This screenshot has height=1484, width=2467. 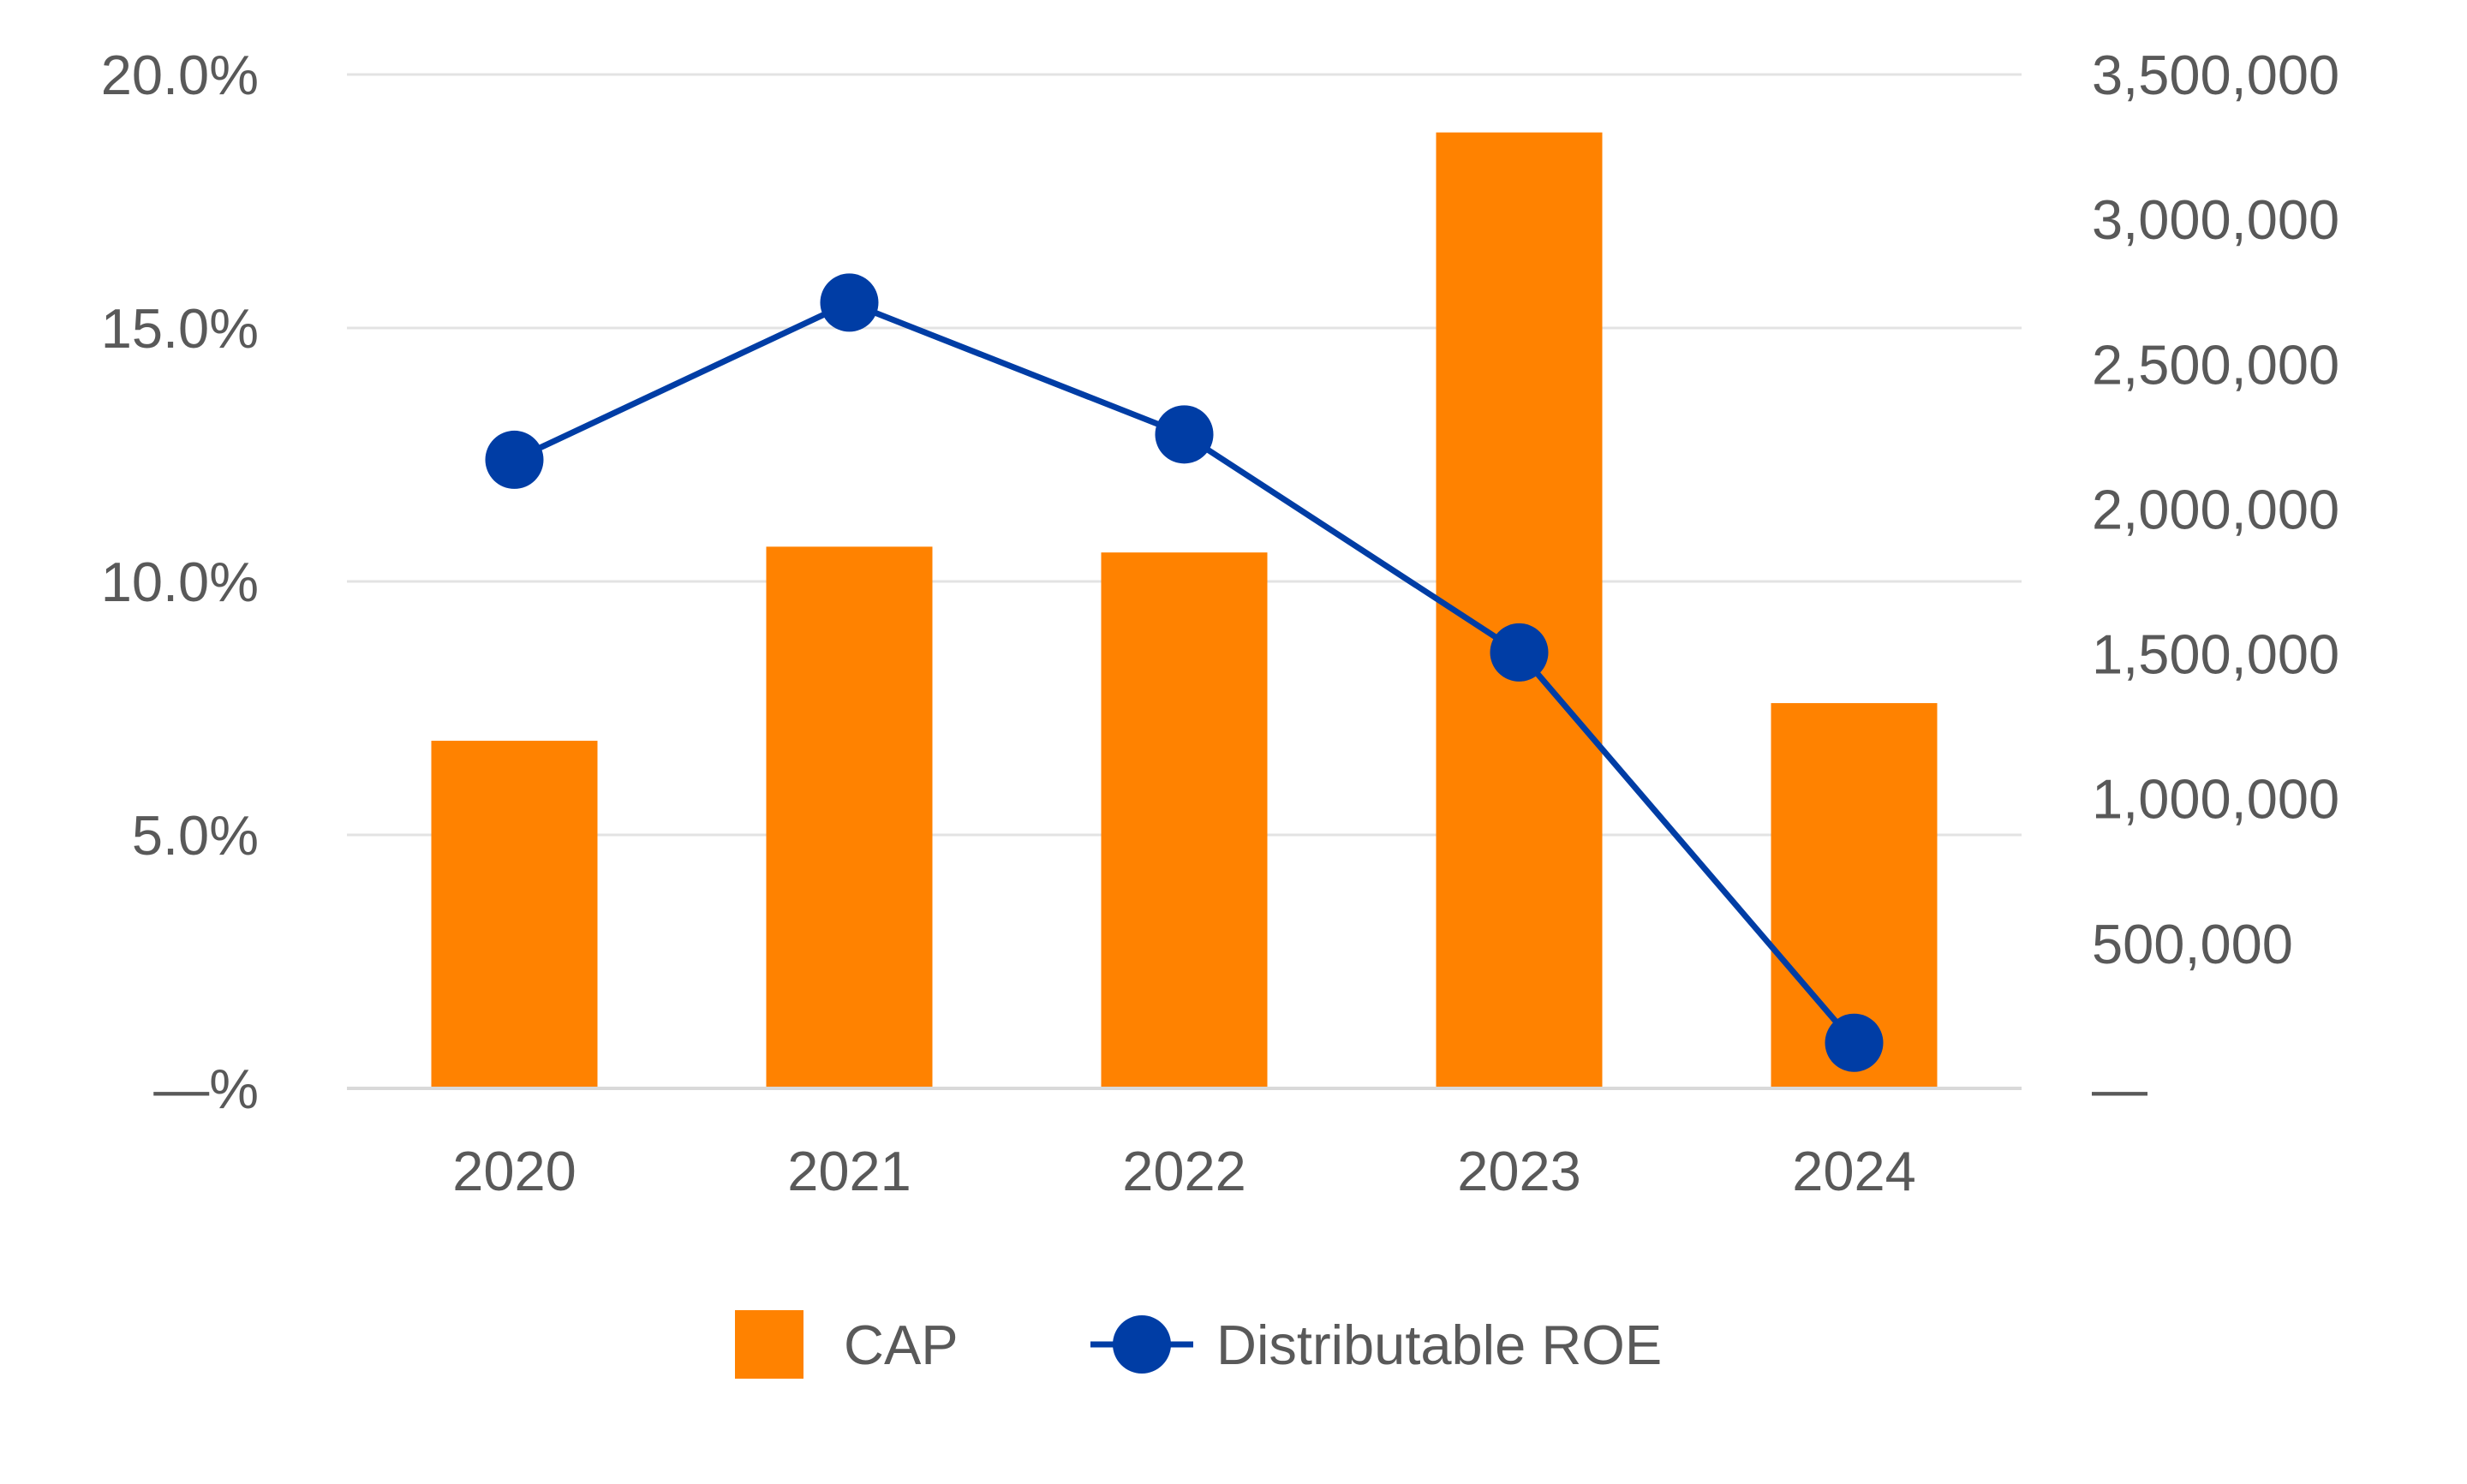 I want to click on right-axis-tick-label: 1,500,000, so click(x=2215, y=655).